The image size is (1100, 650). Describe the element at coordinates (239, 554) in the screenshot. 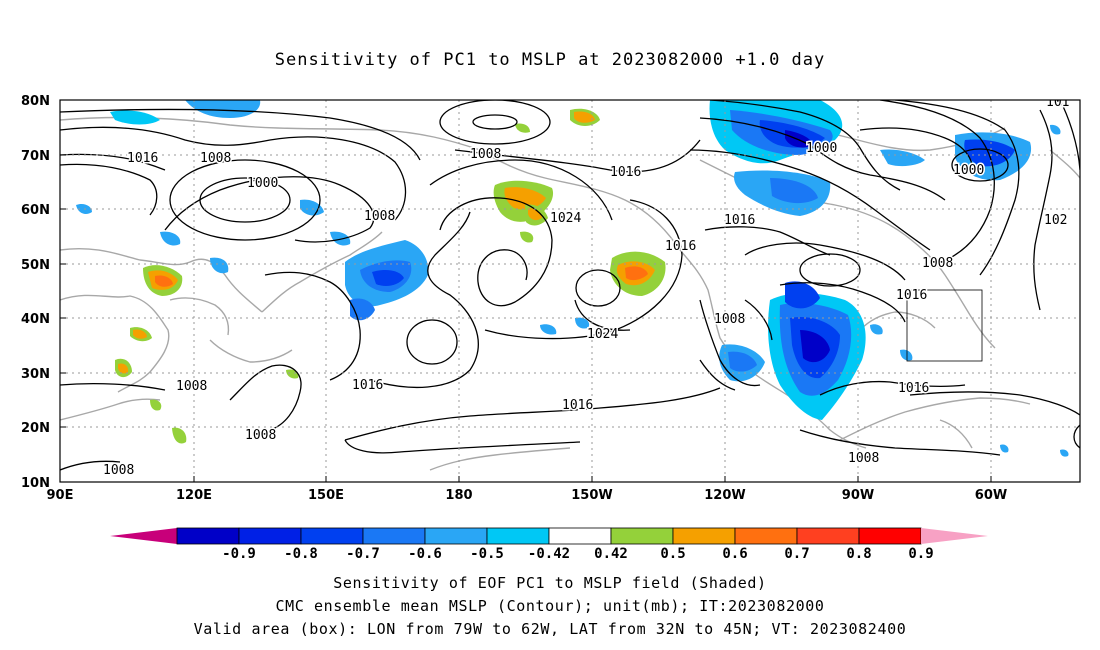

I see `colorbar-tick-label: -0.9` at that location.